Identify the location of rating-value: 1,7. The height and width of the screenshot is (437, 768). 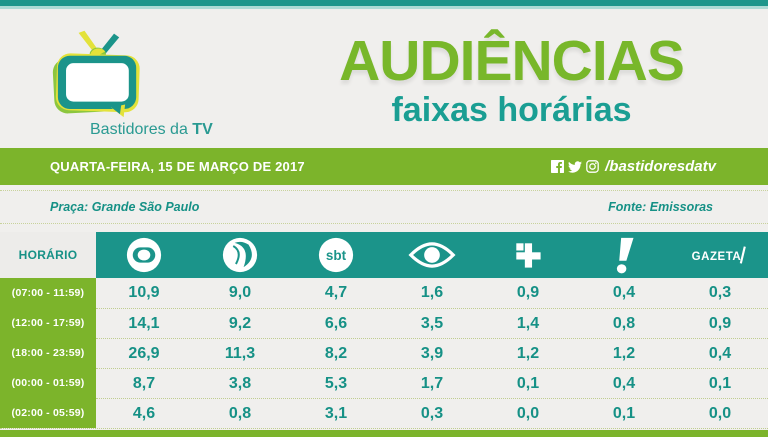
(432, 383).